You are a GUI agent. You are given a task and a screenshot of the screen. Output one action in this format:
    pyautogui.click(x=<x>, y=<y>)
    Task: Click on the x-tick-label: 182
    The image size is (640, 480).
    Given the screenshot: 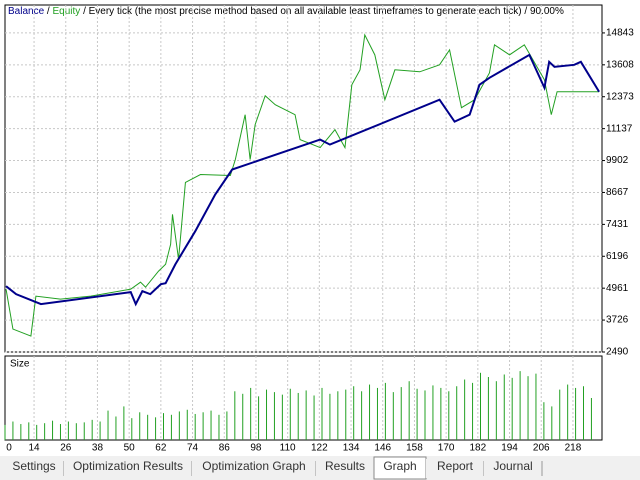 What is the action you would take?
    pyautogui.click(x=478, y=448)
    